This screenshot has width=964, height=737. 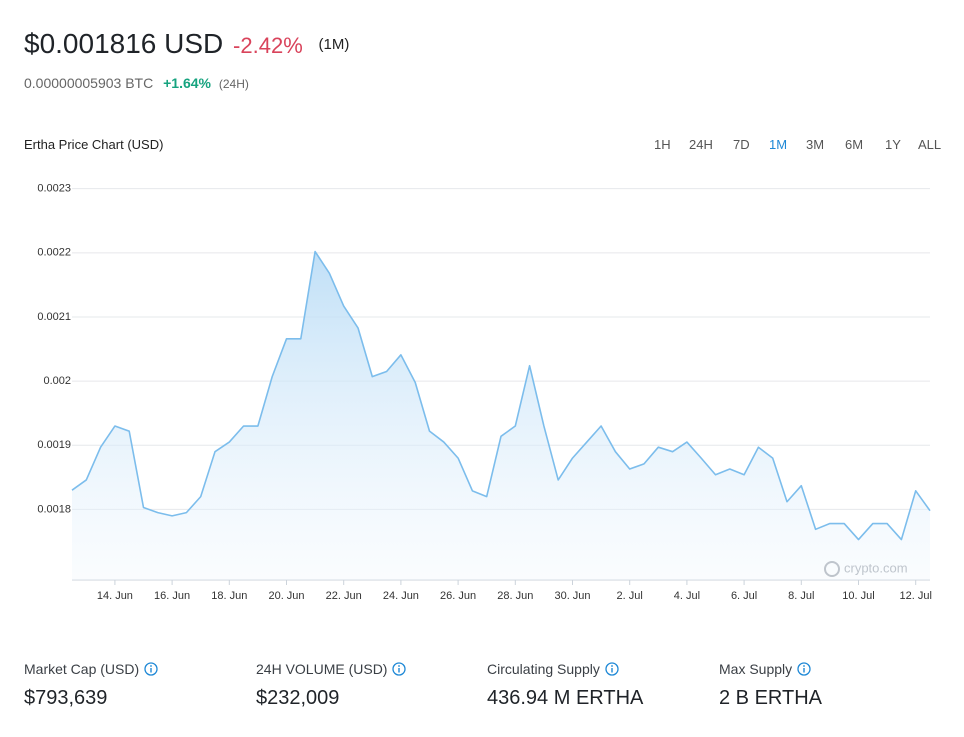 What do you see at coordinates (298, 698) in the screenshot?
I see `stat-value: $232,009` at bounding box center [298, 698].